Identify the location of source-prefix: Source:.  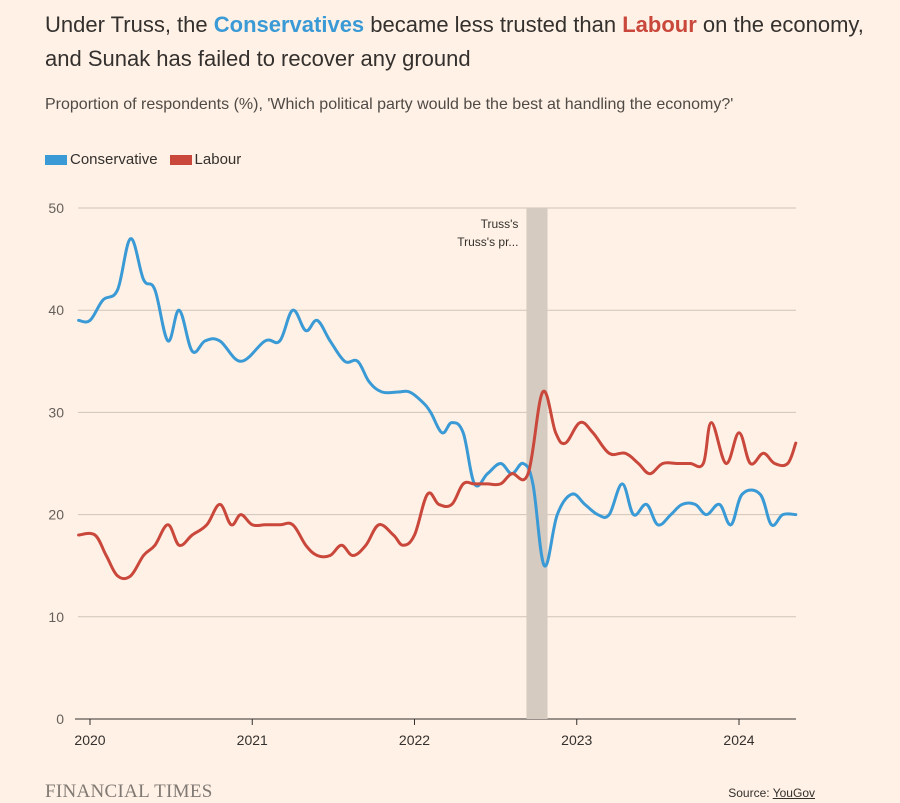
(750, 793).